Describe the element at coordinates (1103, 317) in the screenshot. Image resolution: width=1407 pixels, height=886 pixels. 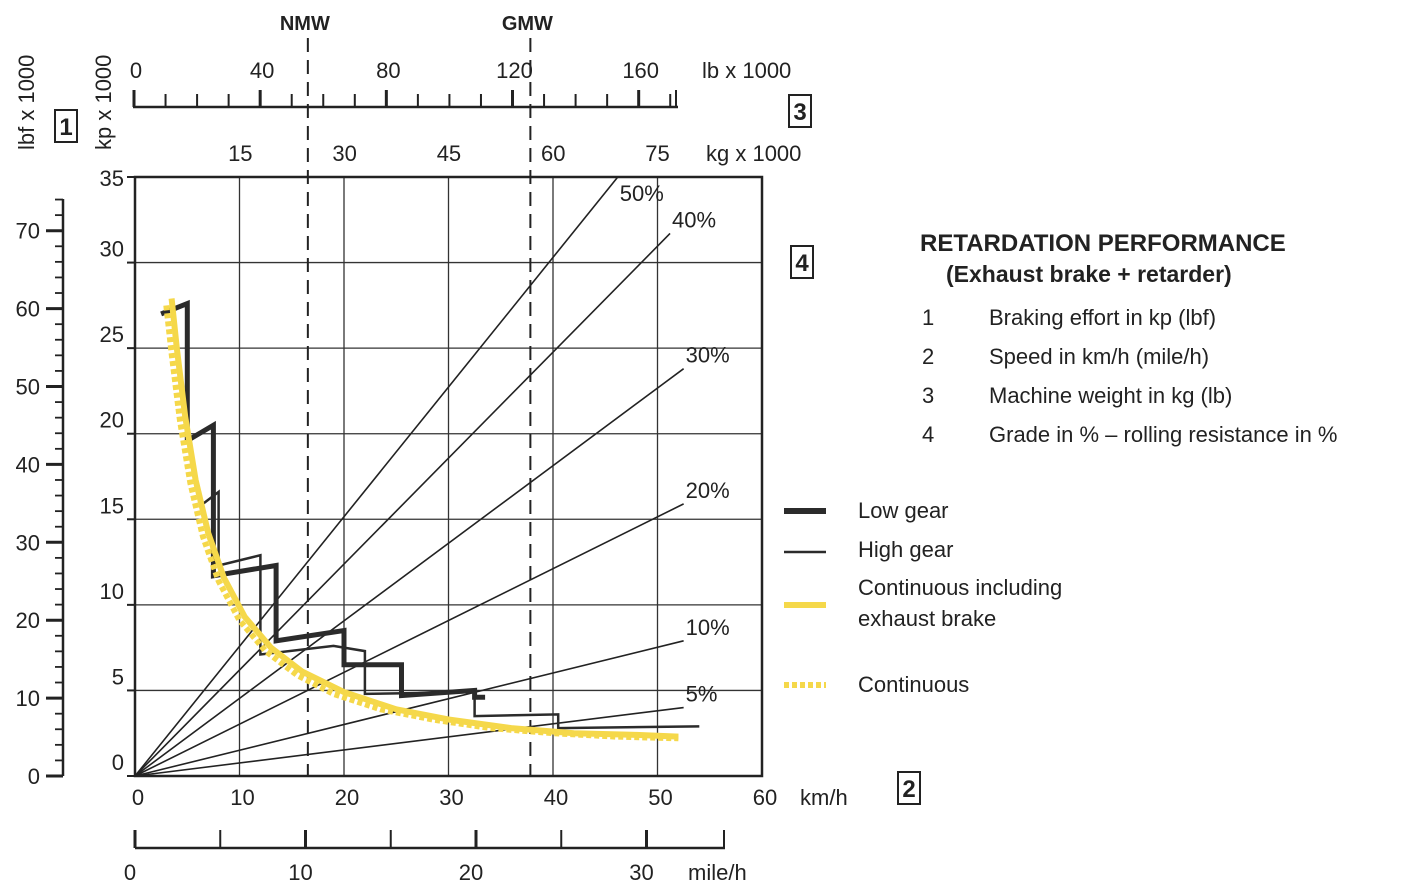
I see `legend-text: Braking effort in kp (lbf)` at that location.